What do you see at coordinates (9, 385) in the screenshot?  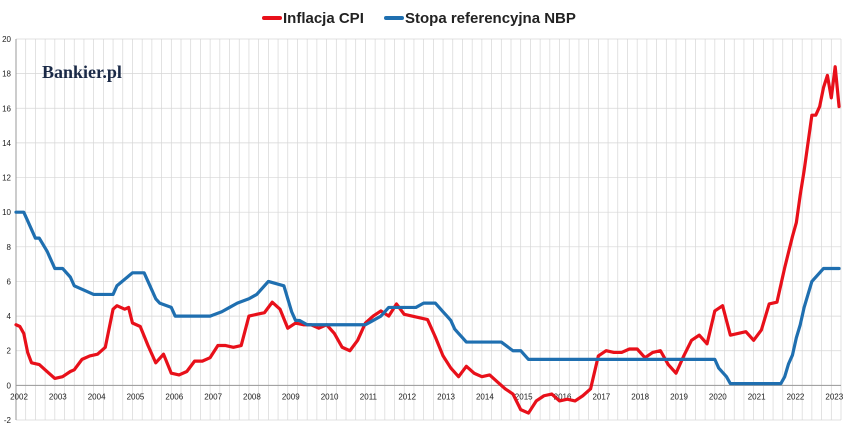 I see `y-tick-label: 0` at bounding box center [9, 385].